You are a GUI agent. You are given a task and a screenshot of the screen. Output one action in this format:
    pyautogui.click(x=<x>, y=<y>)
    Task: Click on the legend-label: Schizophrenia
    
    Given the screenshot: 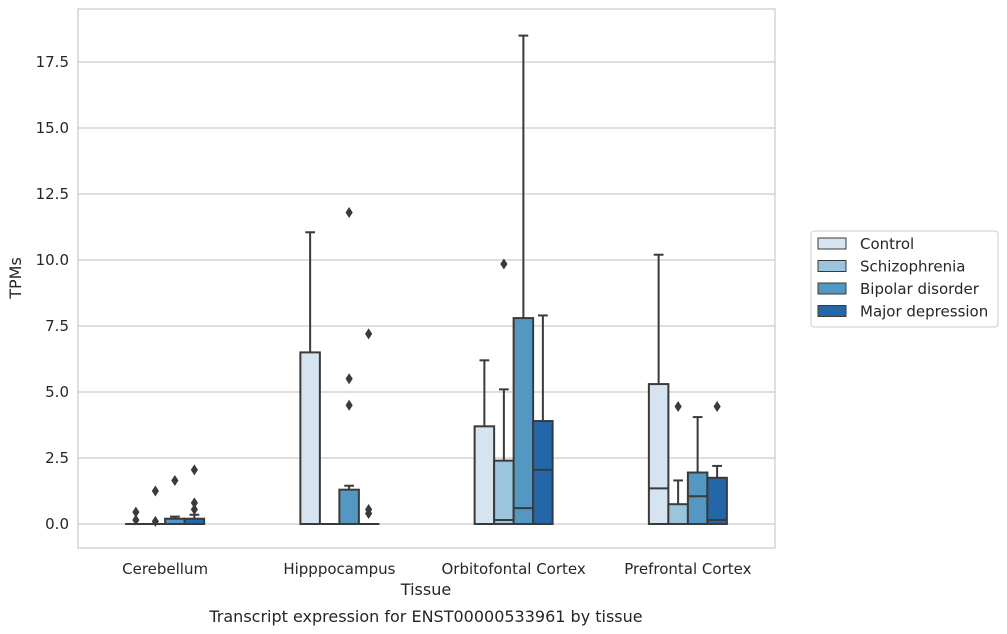 What is the action you would take?
    pyautogui.click(x=912, y=267)
    